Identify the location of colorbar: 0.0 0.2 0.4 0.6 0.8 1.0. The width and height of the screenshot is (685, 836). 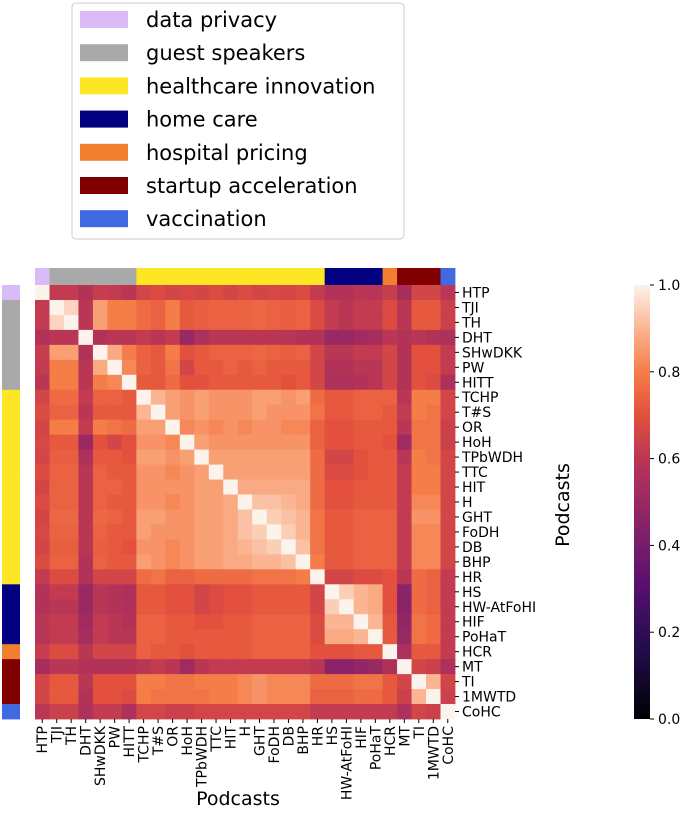
(657, 503).